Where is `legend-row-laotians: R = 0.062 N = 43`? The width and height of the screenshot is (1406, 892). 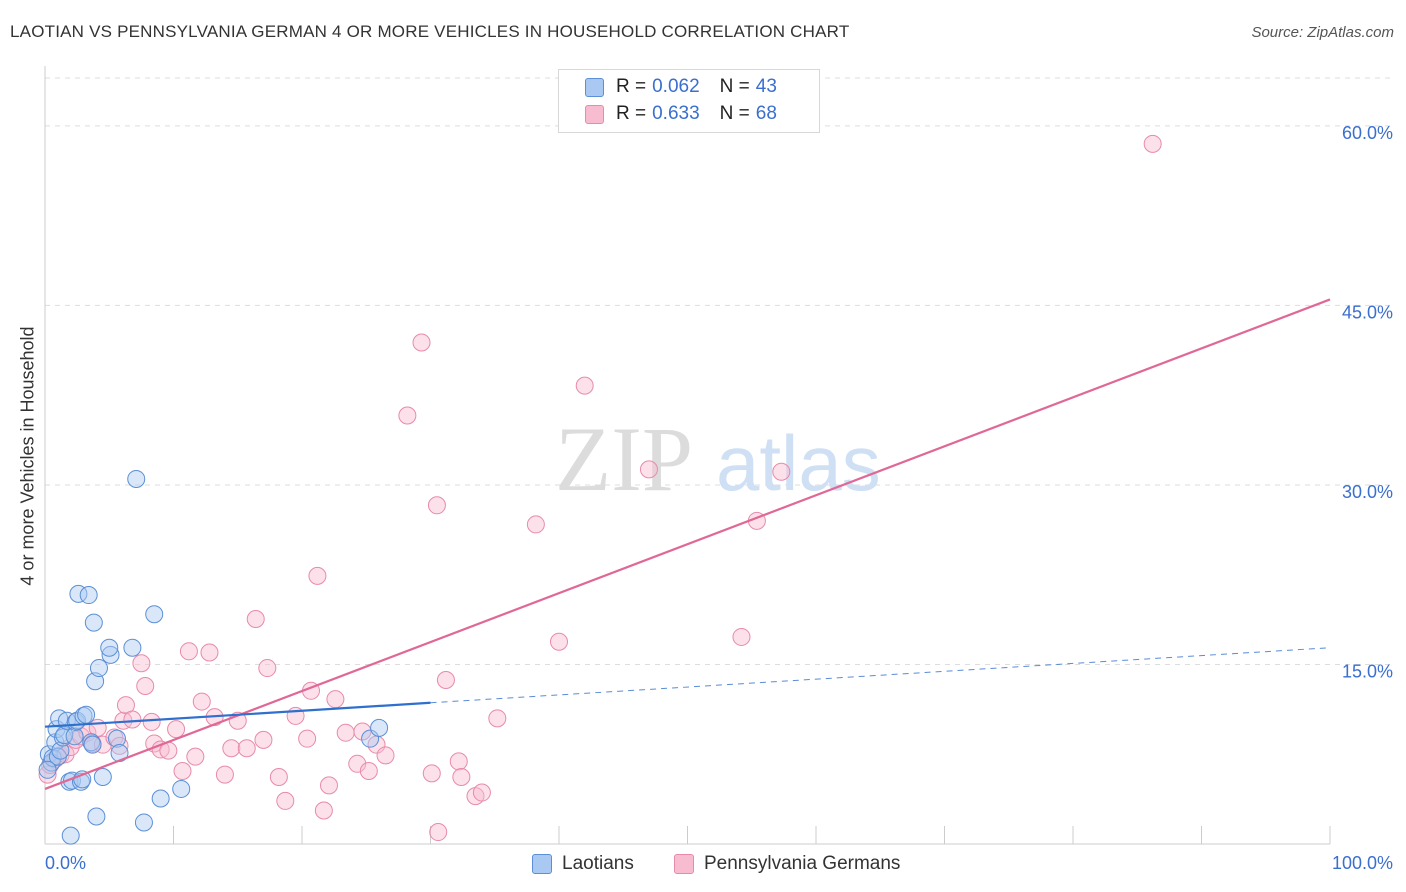
legend-row-laotians: R = 0.062 N = 43 is located at coordinates (681, 87).